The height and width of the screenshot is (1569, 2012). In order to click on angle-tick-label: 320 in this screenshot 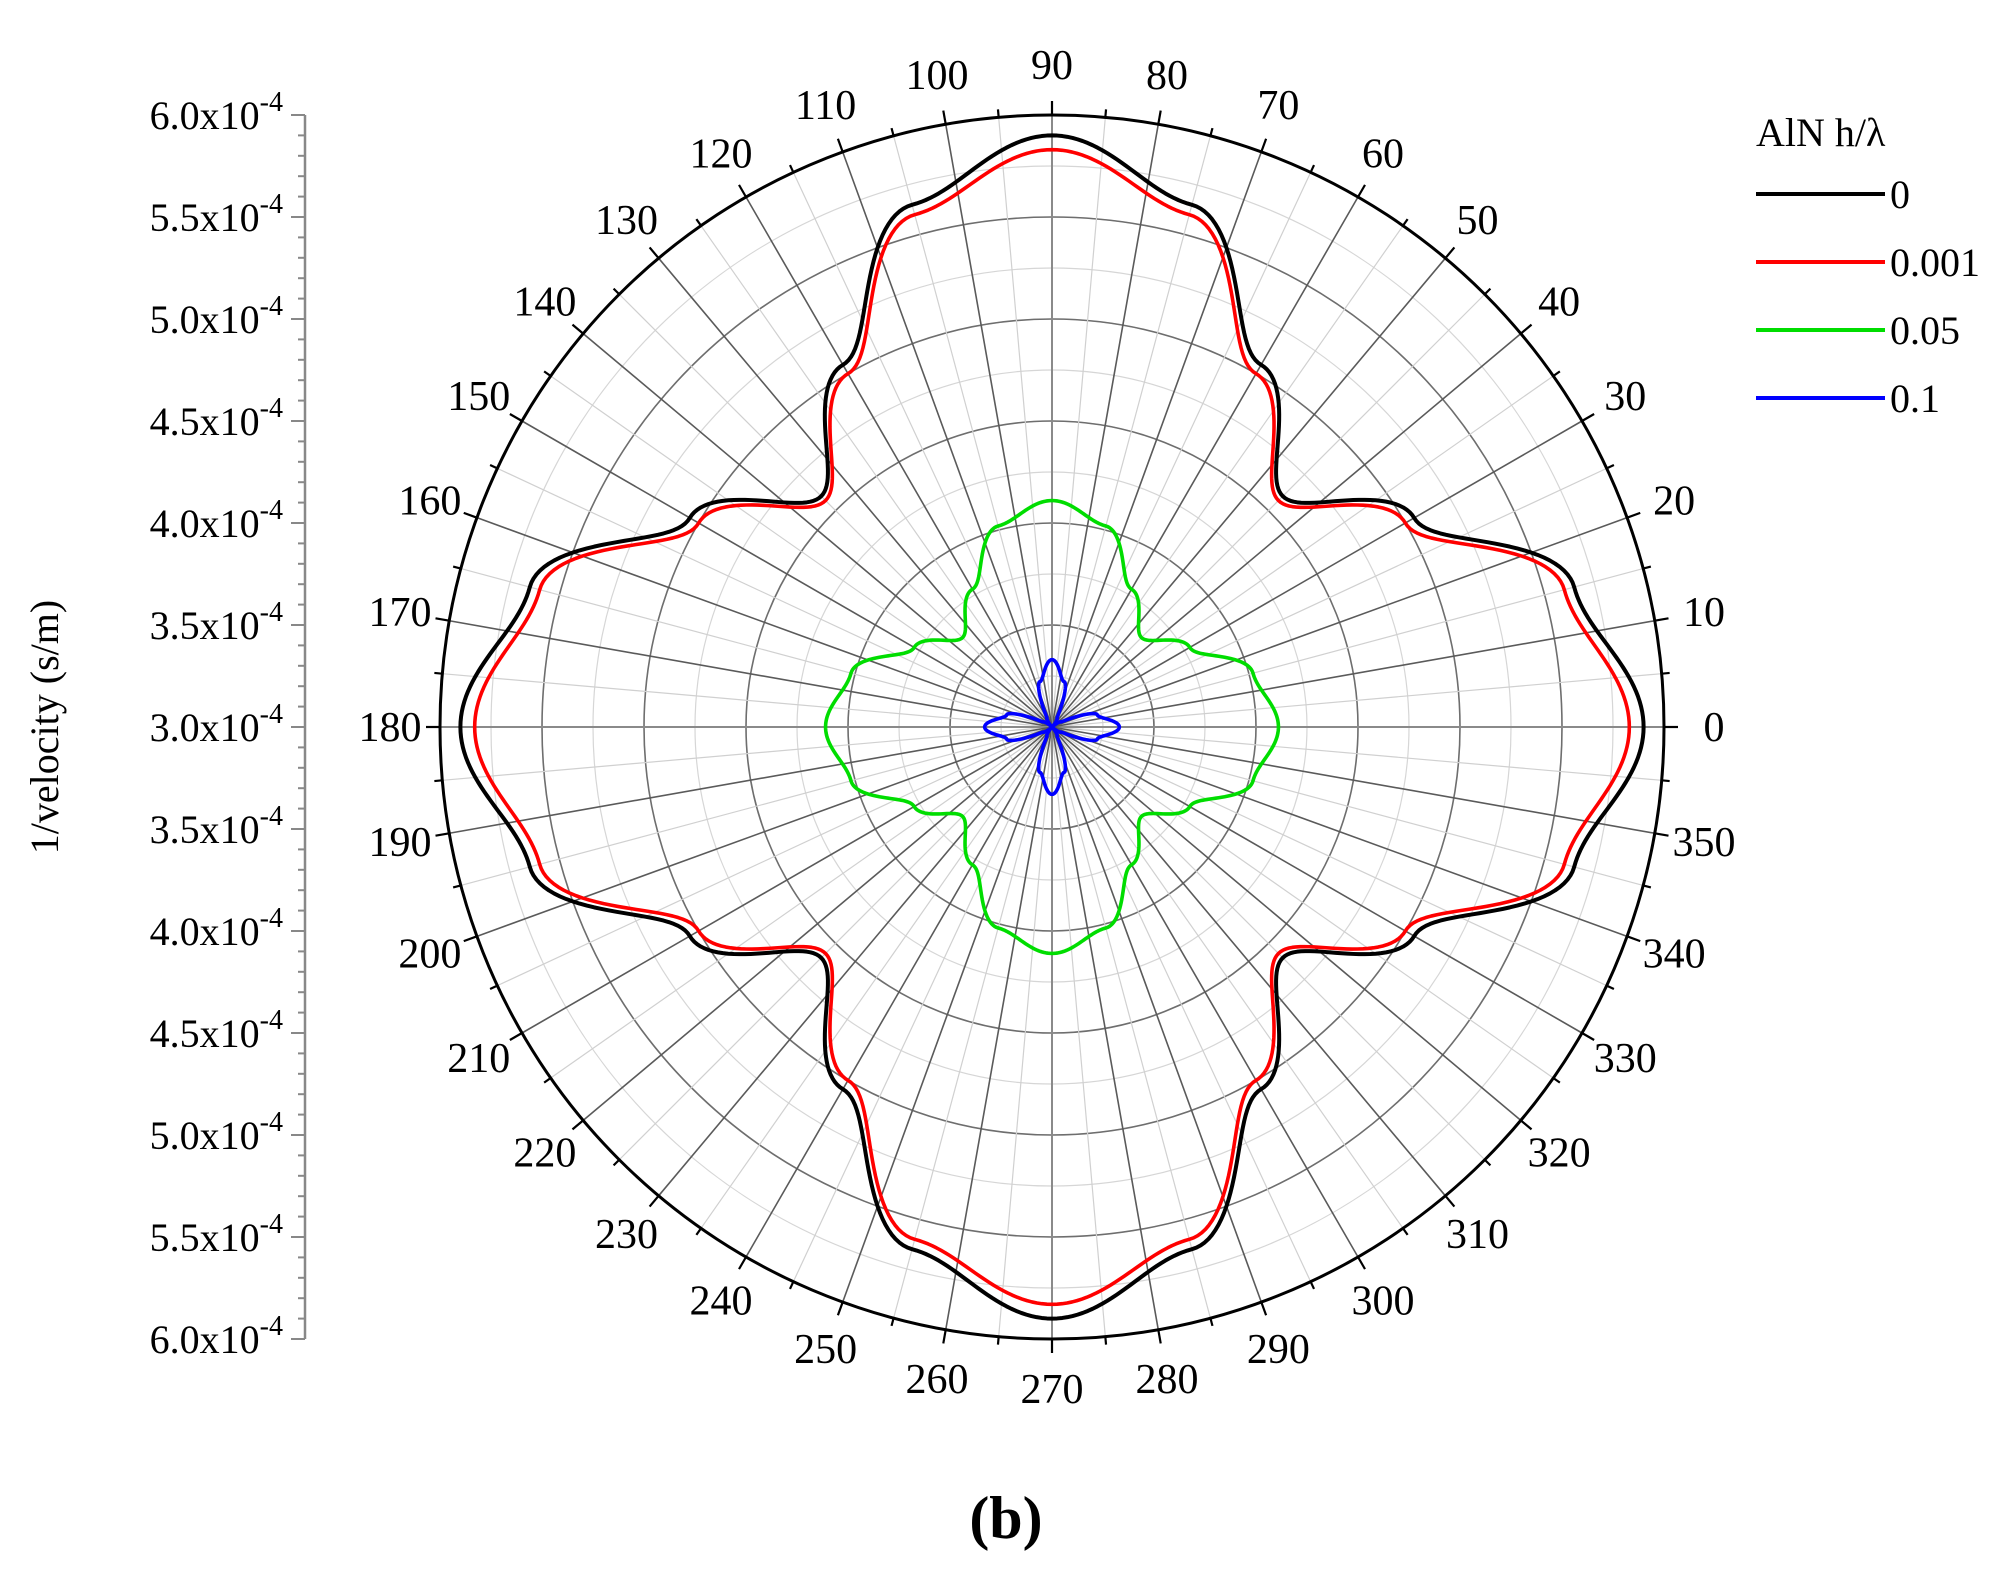, I will do `click(1559, 1154)`.